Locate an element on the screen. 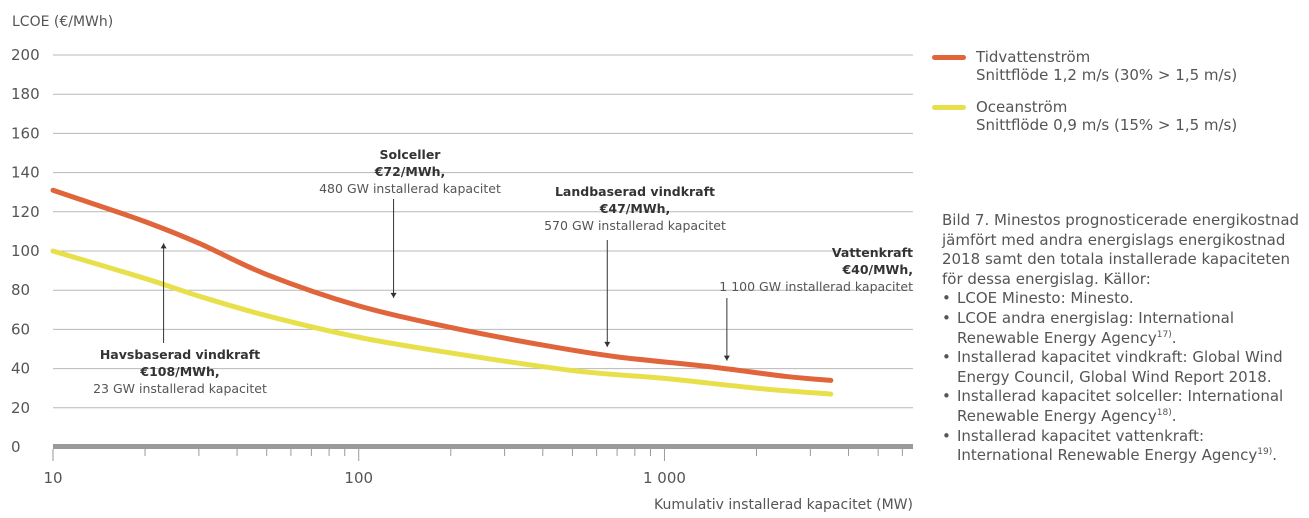  y-tick-label: 160 is located at coordinates (25, 133).